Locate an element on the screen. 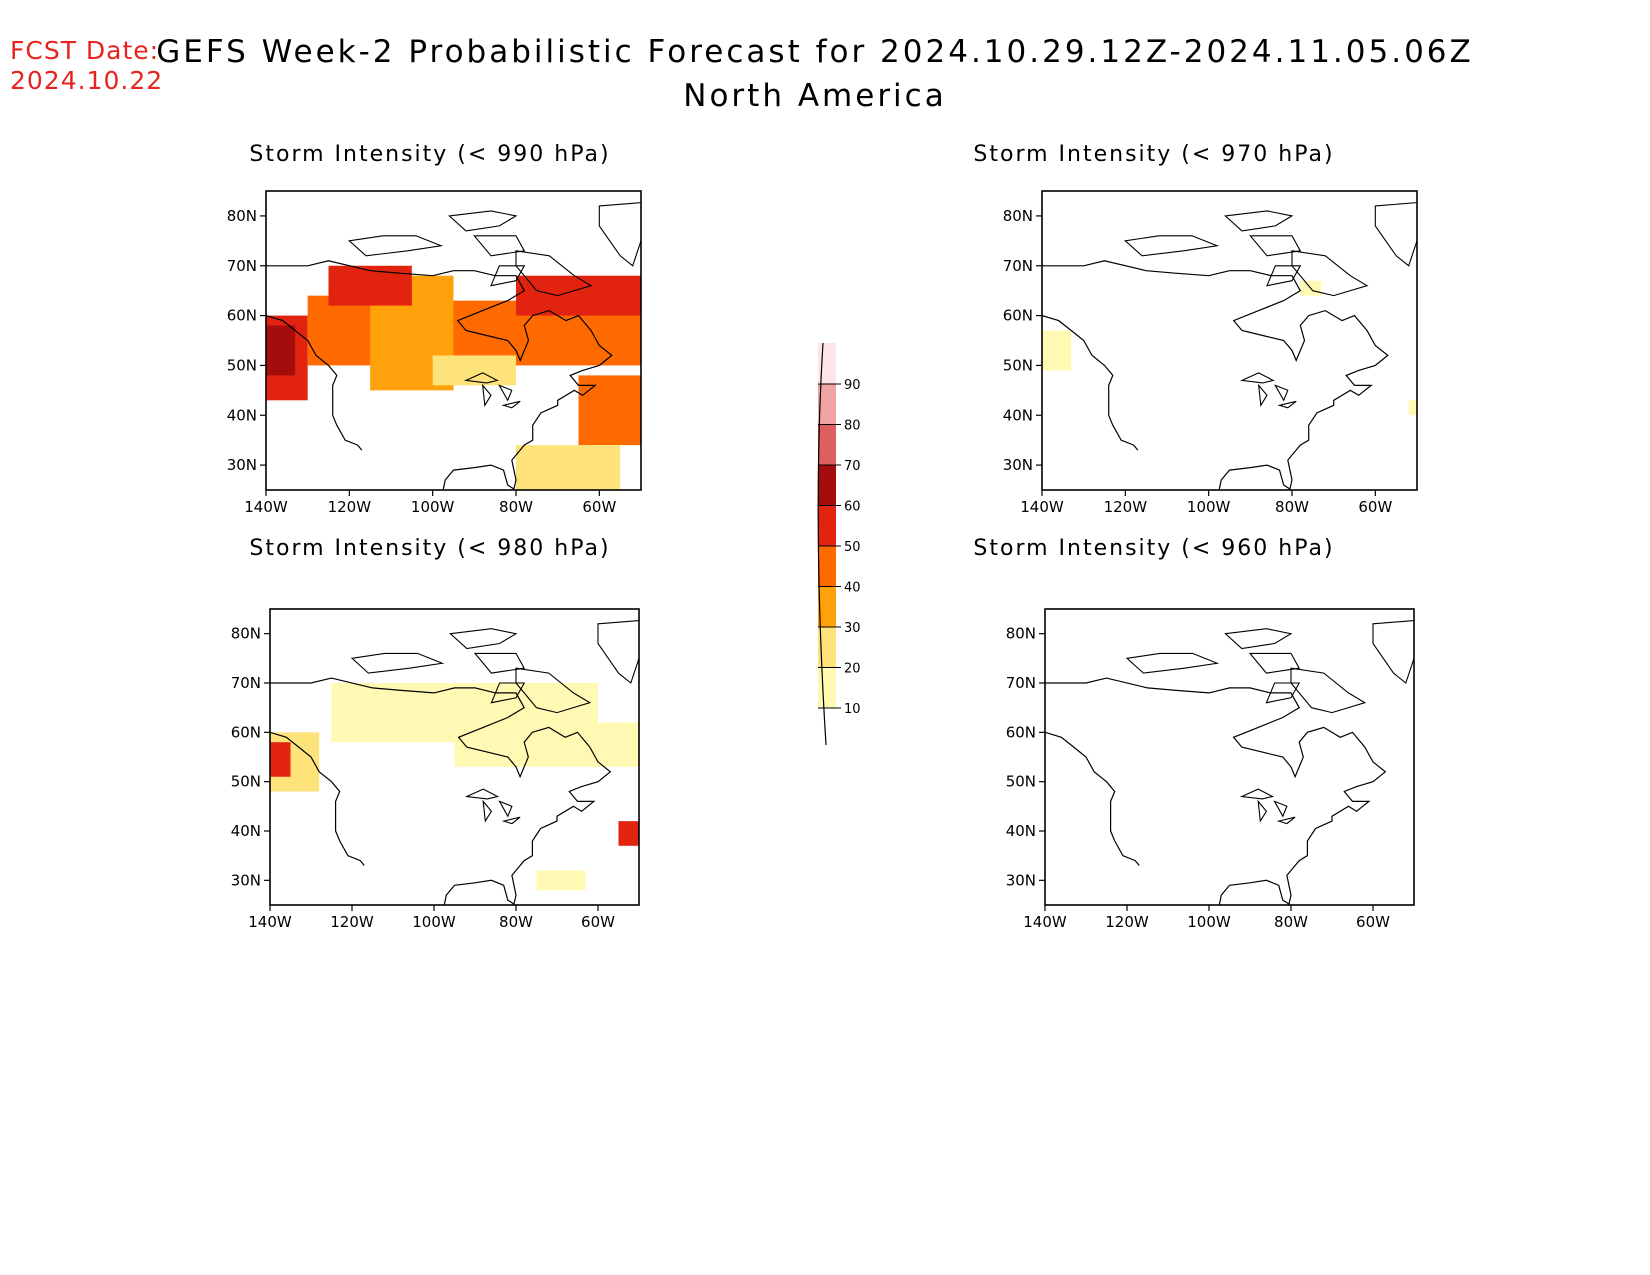 The width and height of the screenshot is (1650, 1275). colorbar-outline is located at coordinates (822, 544).